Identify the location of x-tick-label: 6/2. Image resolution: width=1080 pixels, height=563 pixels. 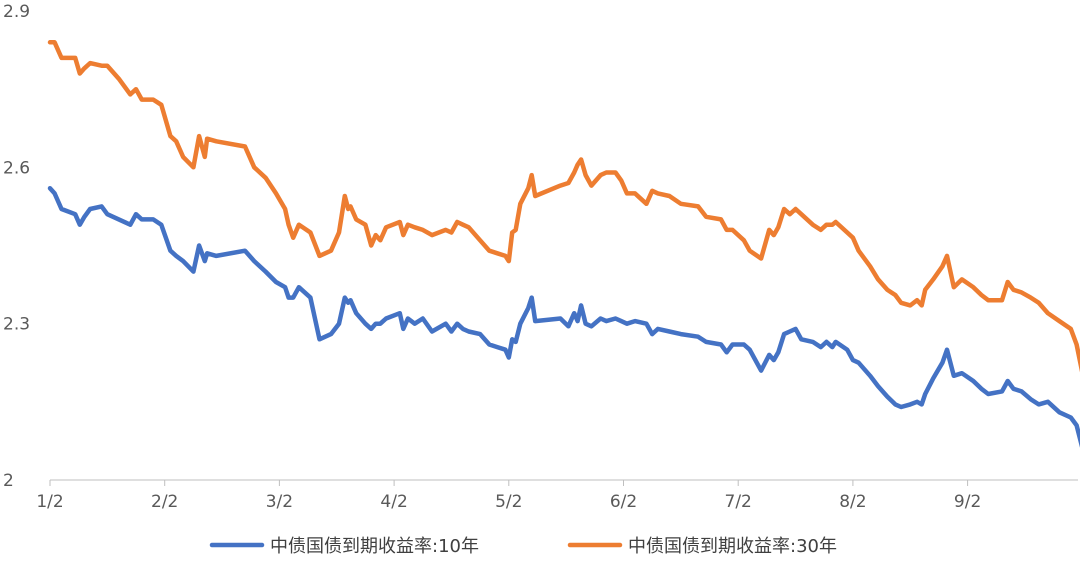
(623, 502).